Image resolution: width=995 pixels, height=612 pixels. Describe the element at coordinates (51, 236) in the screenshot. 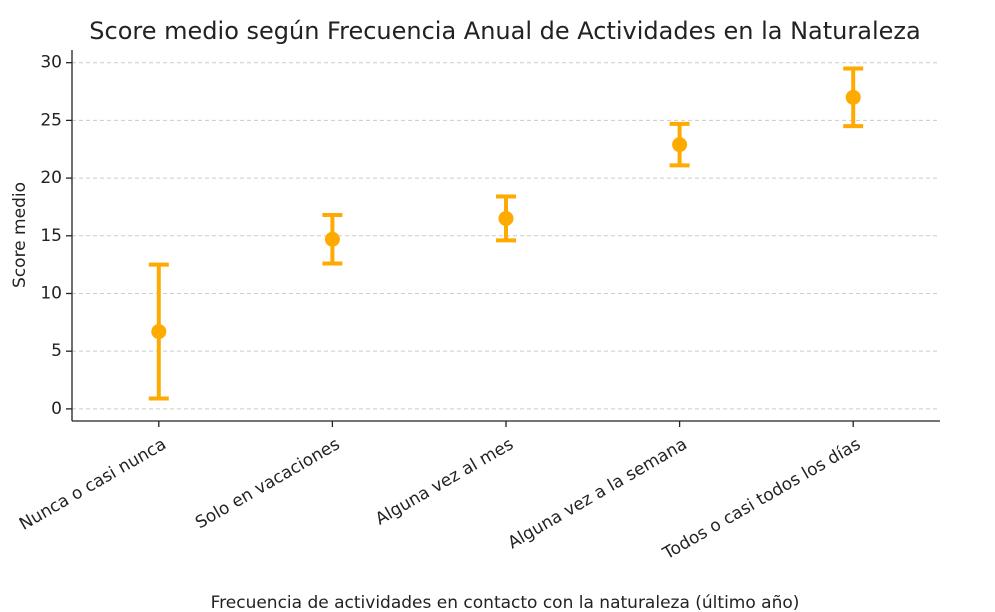

I see `y-tick-label: 15` at that location.